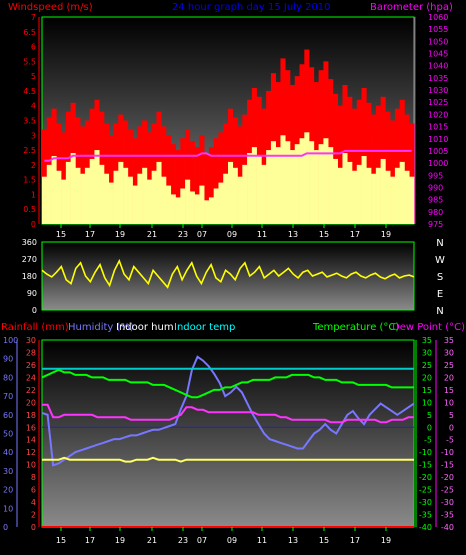 The height and width of the screenshot is (555, 466). Describe the element at coordinates (293, 234) in the screenshot. I see `x-tick-label: 13` at that location.